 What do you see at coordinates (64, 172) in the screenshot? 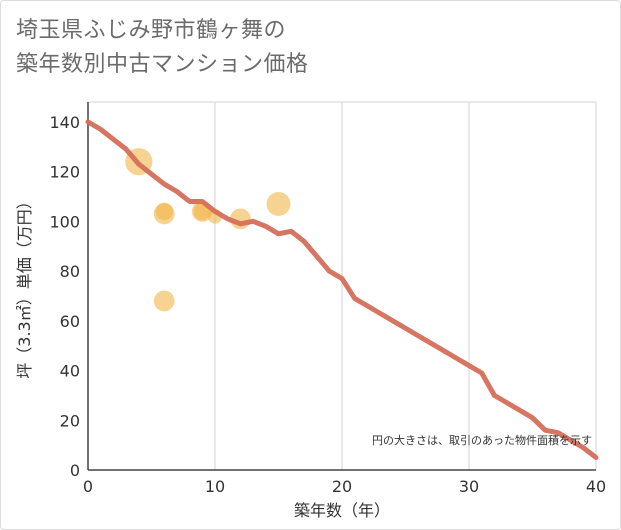
I see `y-tick-label: 120` at bounding box center [64, 172].